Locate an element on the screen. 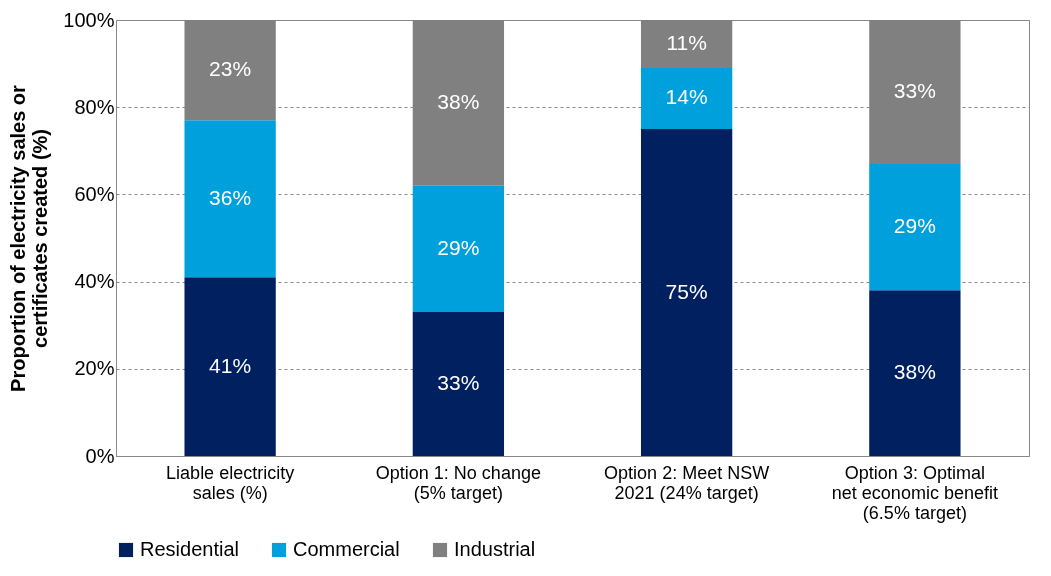 This screenshot has width=1051, height=576. y-tick-label: 20% is located at coordinates (94, 368).